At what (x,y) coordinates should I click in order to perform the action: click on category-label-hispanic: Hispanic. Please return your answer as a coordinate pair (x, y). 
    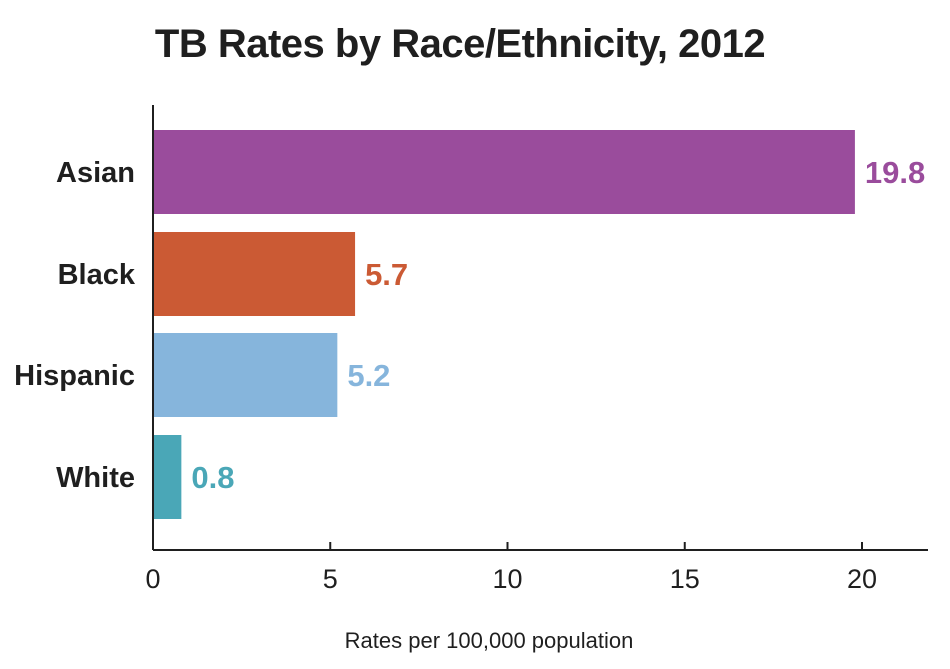
    Looking at the image, I should click on (74, 376).